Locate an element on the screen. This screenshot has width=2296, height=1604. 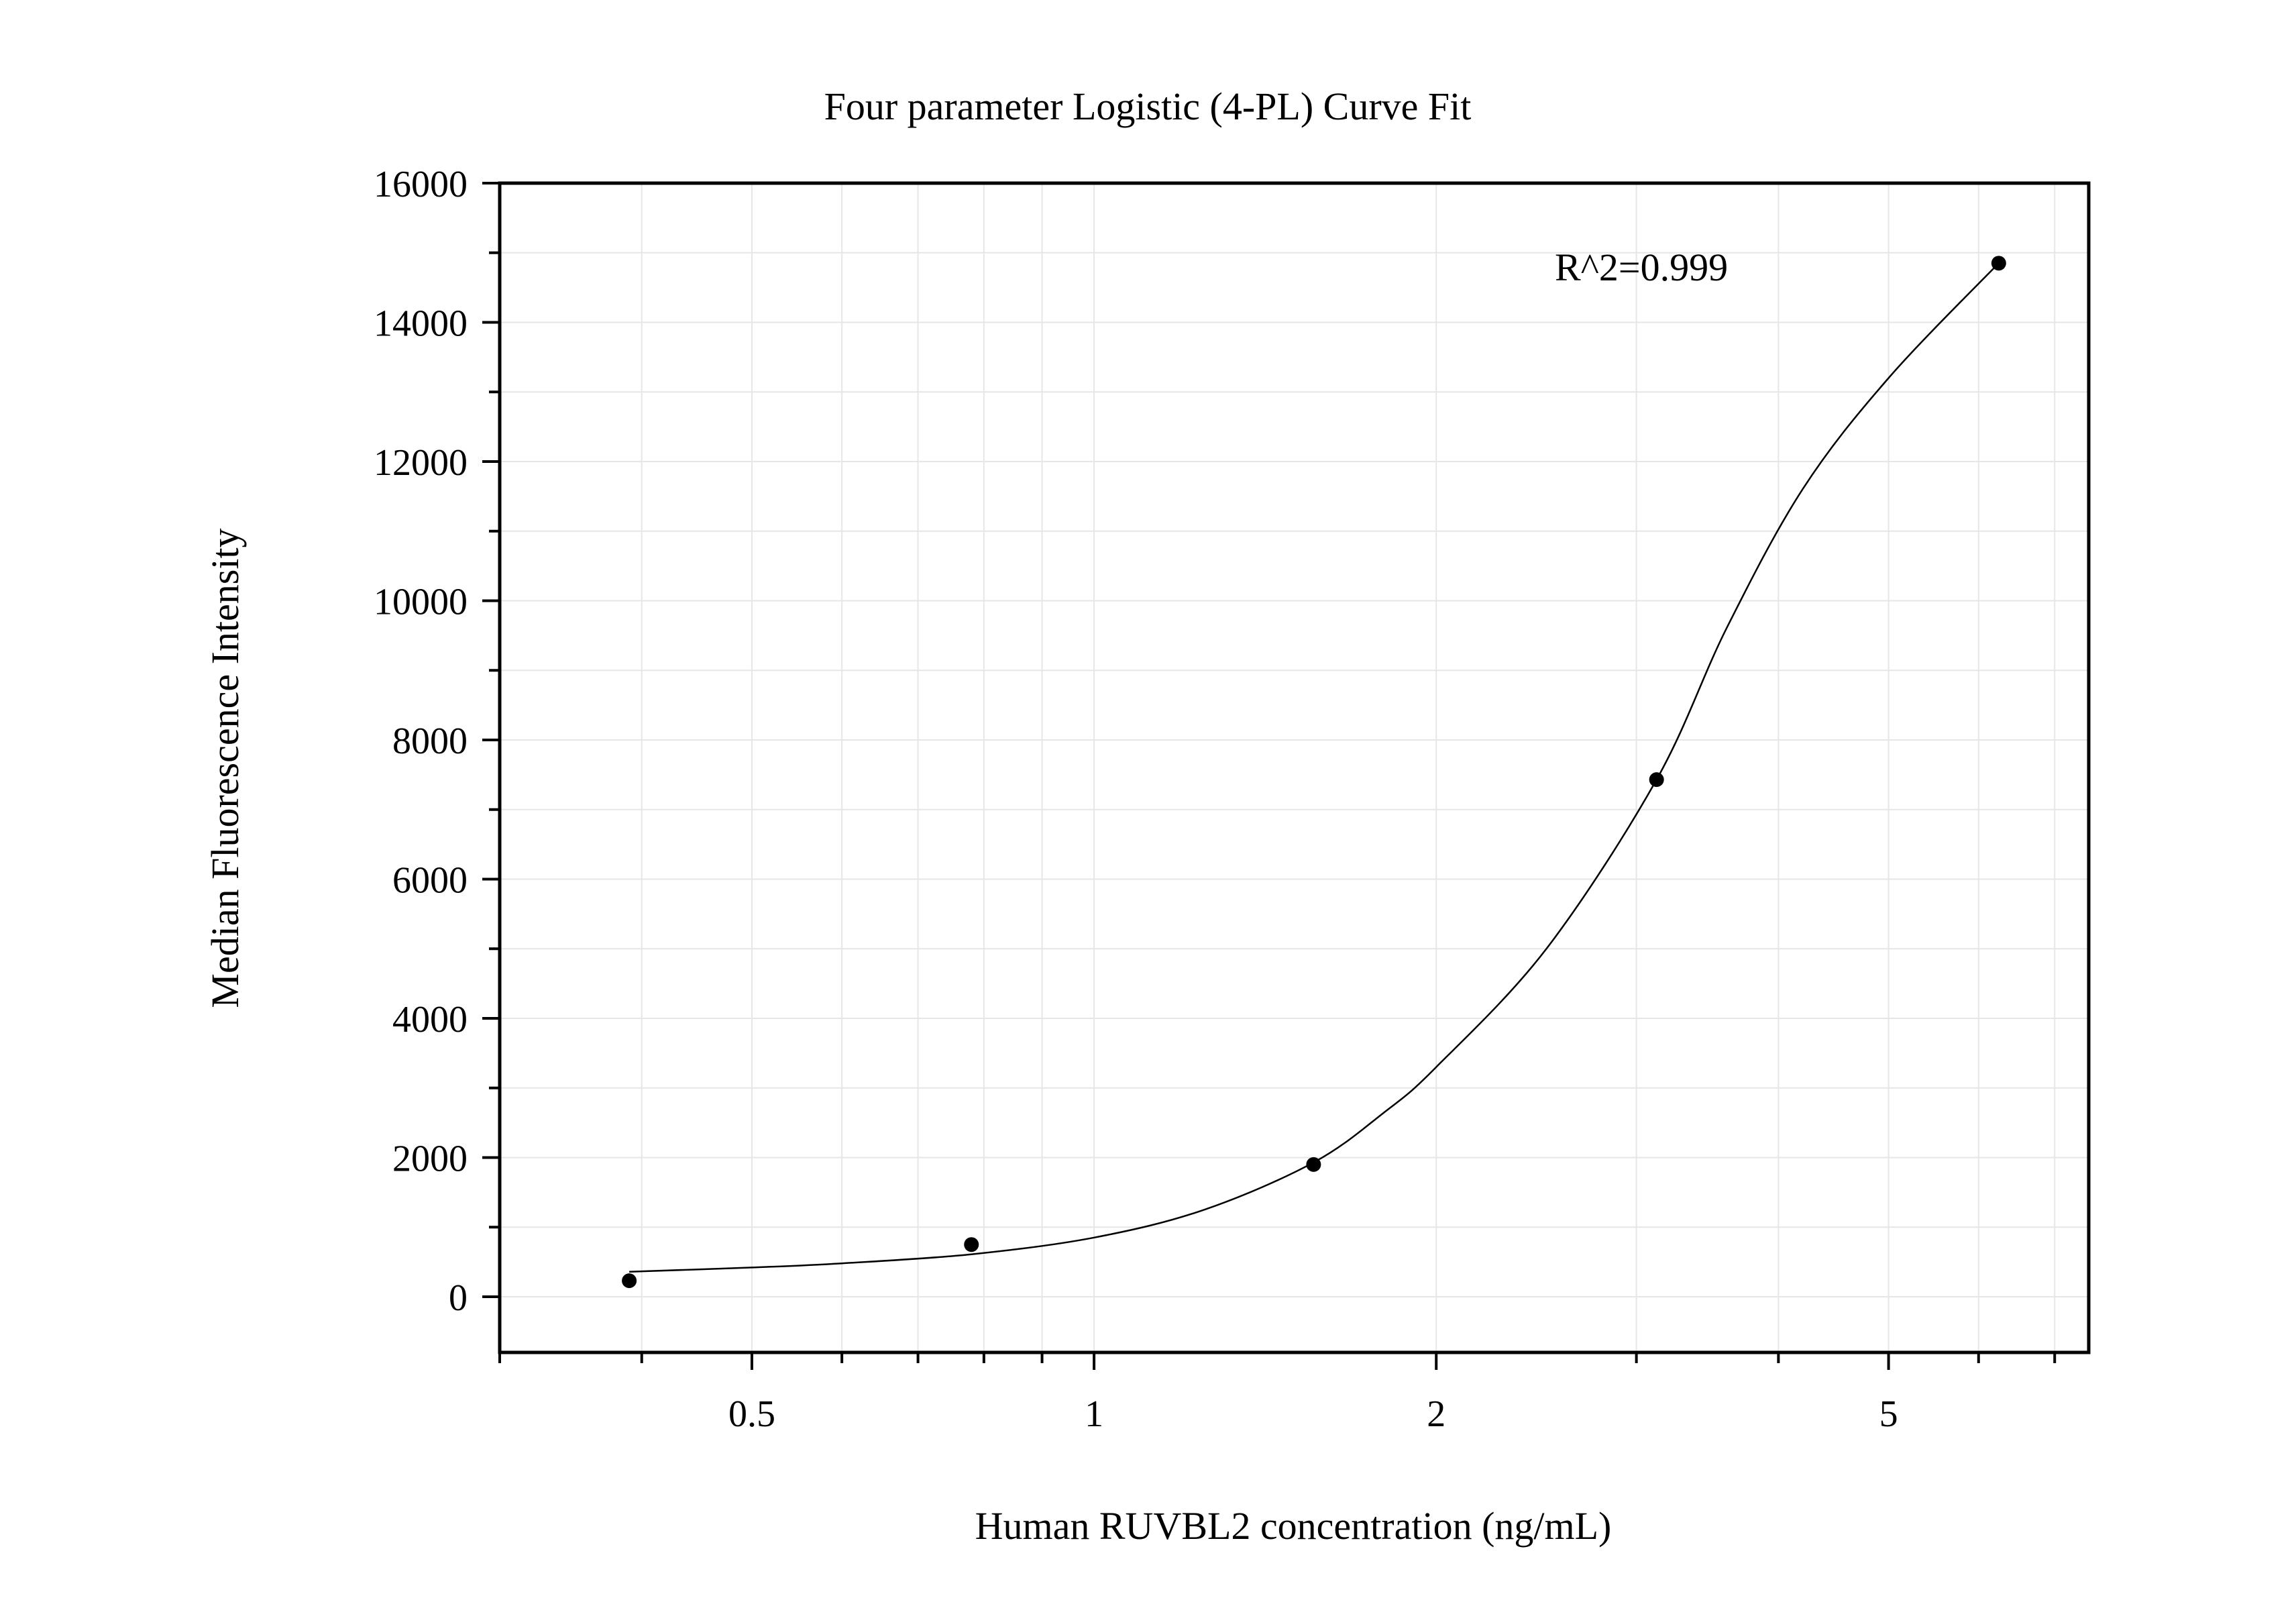
y-tick-label-2: 4000 is located at coordinates (430, 1020).